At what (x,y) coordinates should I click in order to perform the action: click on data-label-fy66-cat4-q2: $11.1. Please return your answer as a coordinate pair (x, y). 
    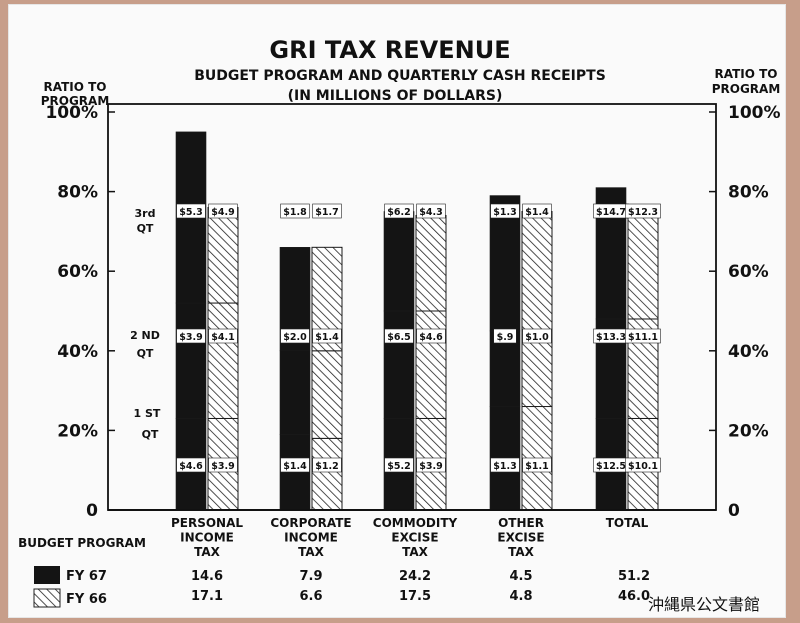
    Looking at the image, I should click on (643, 337).